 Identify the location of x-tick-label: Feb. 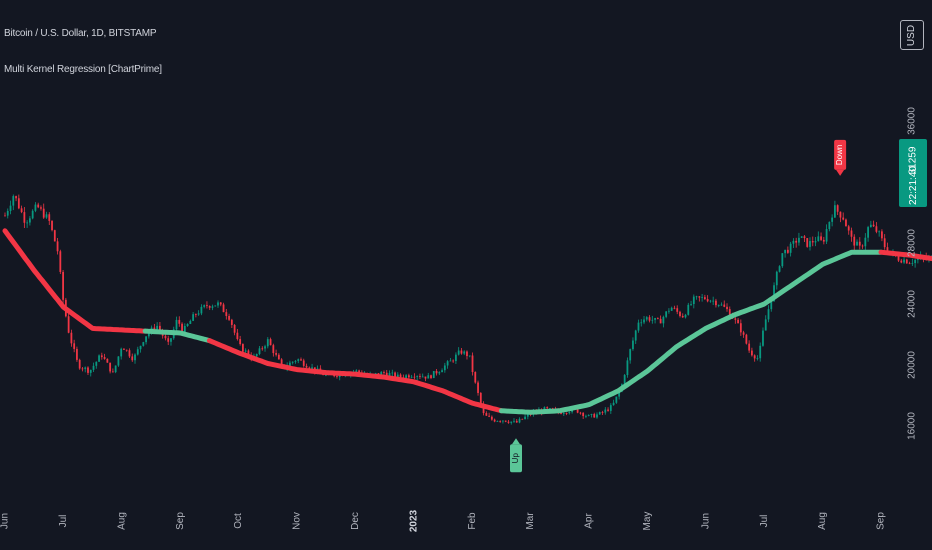
(472, 521).